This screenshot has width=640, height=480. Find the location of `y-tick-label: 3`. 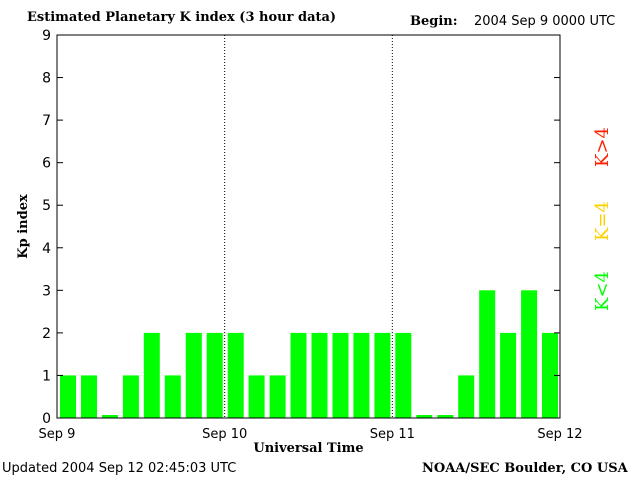

y-tick-label: 3 is located at coordinates (46, 291).